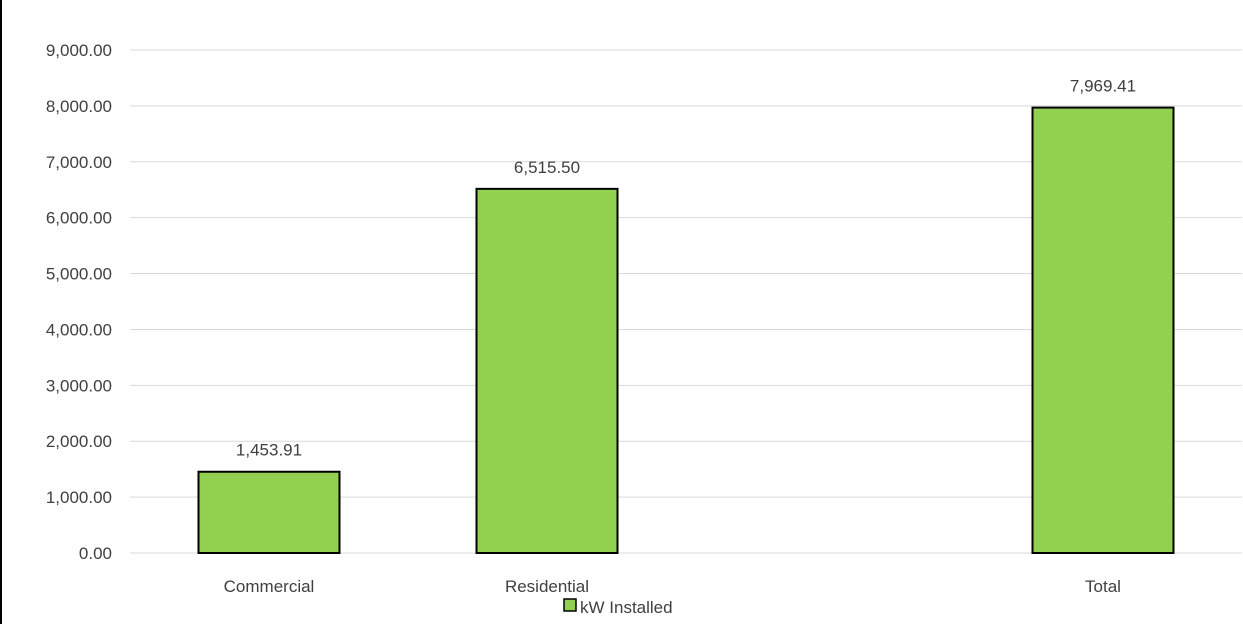 Image resolution: width=1243 pixels, height=624 pixels. I want to click on y-tick-label: 5,000.00, so click(79, 274).